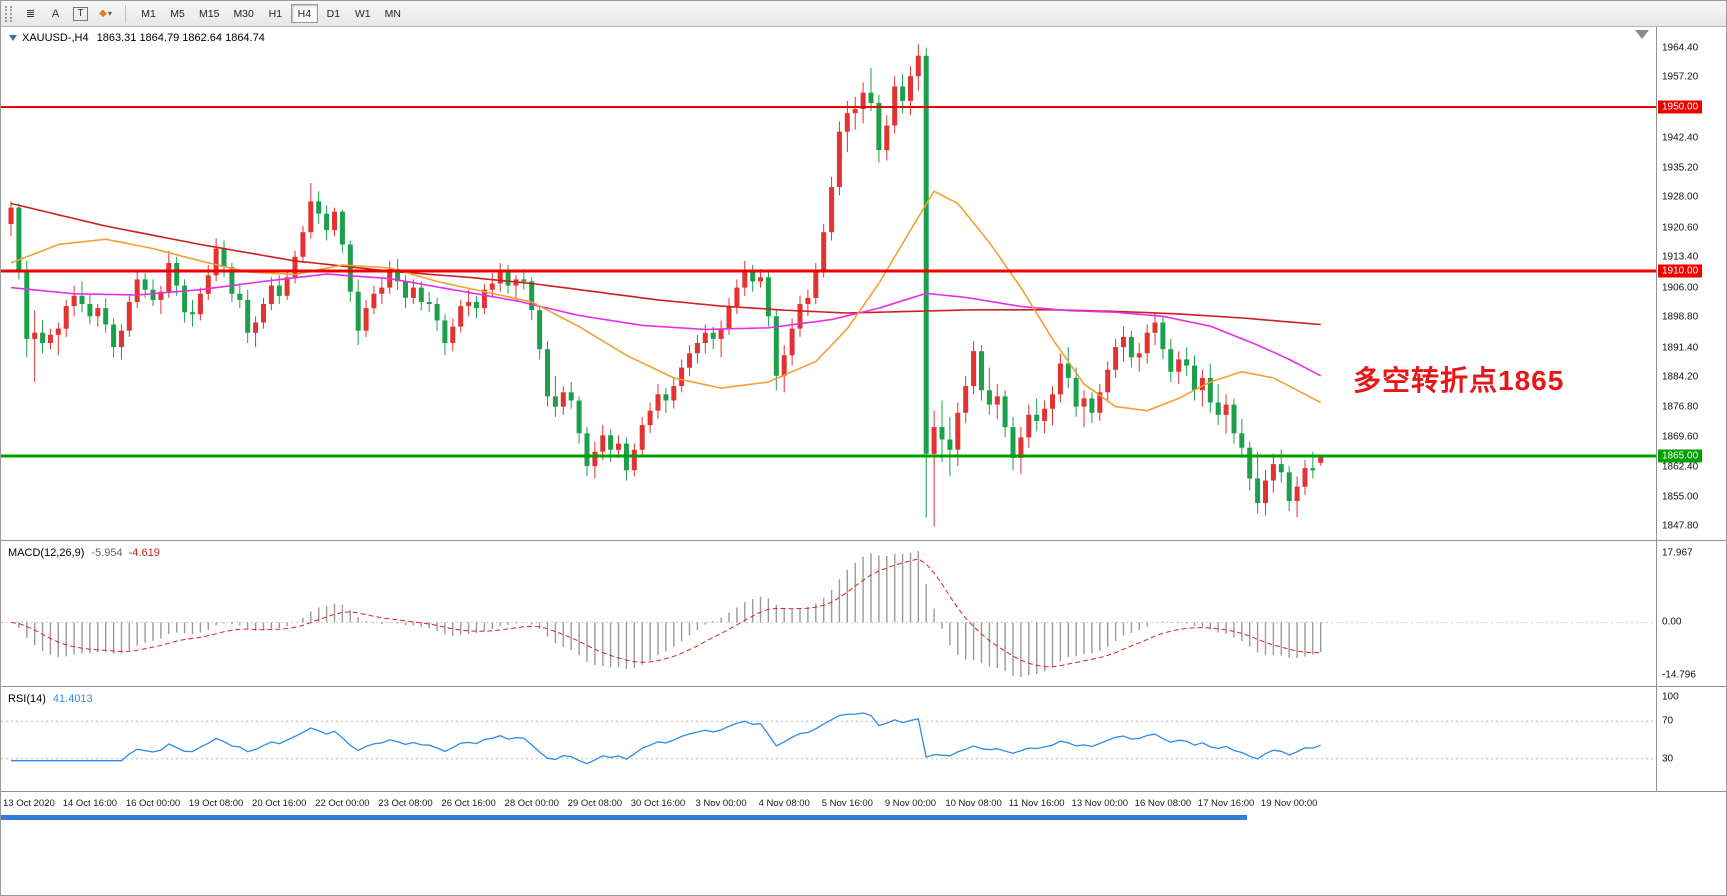  I want to click on collapse-triangle-icon, so click(13, 38).